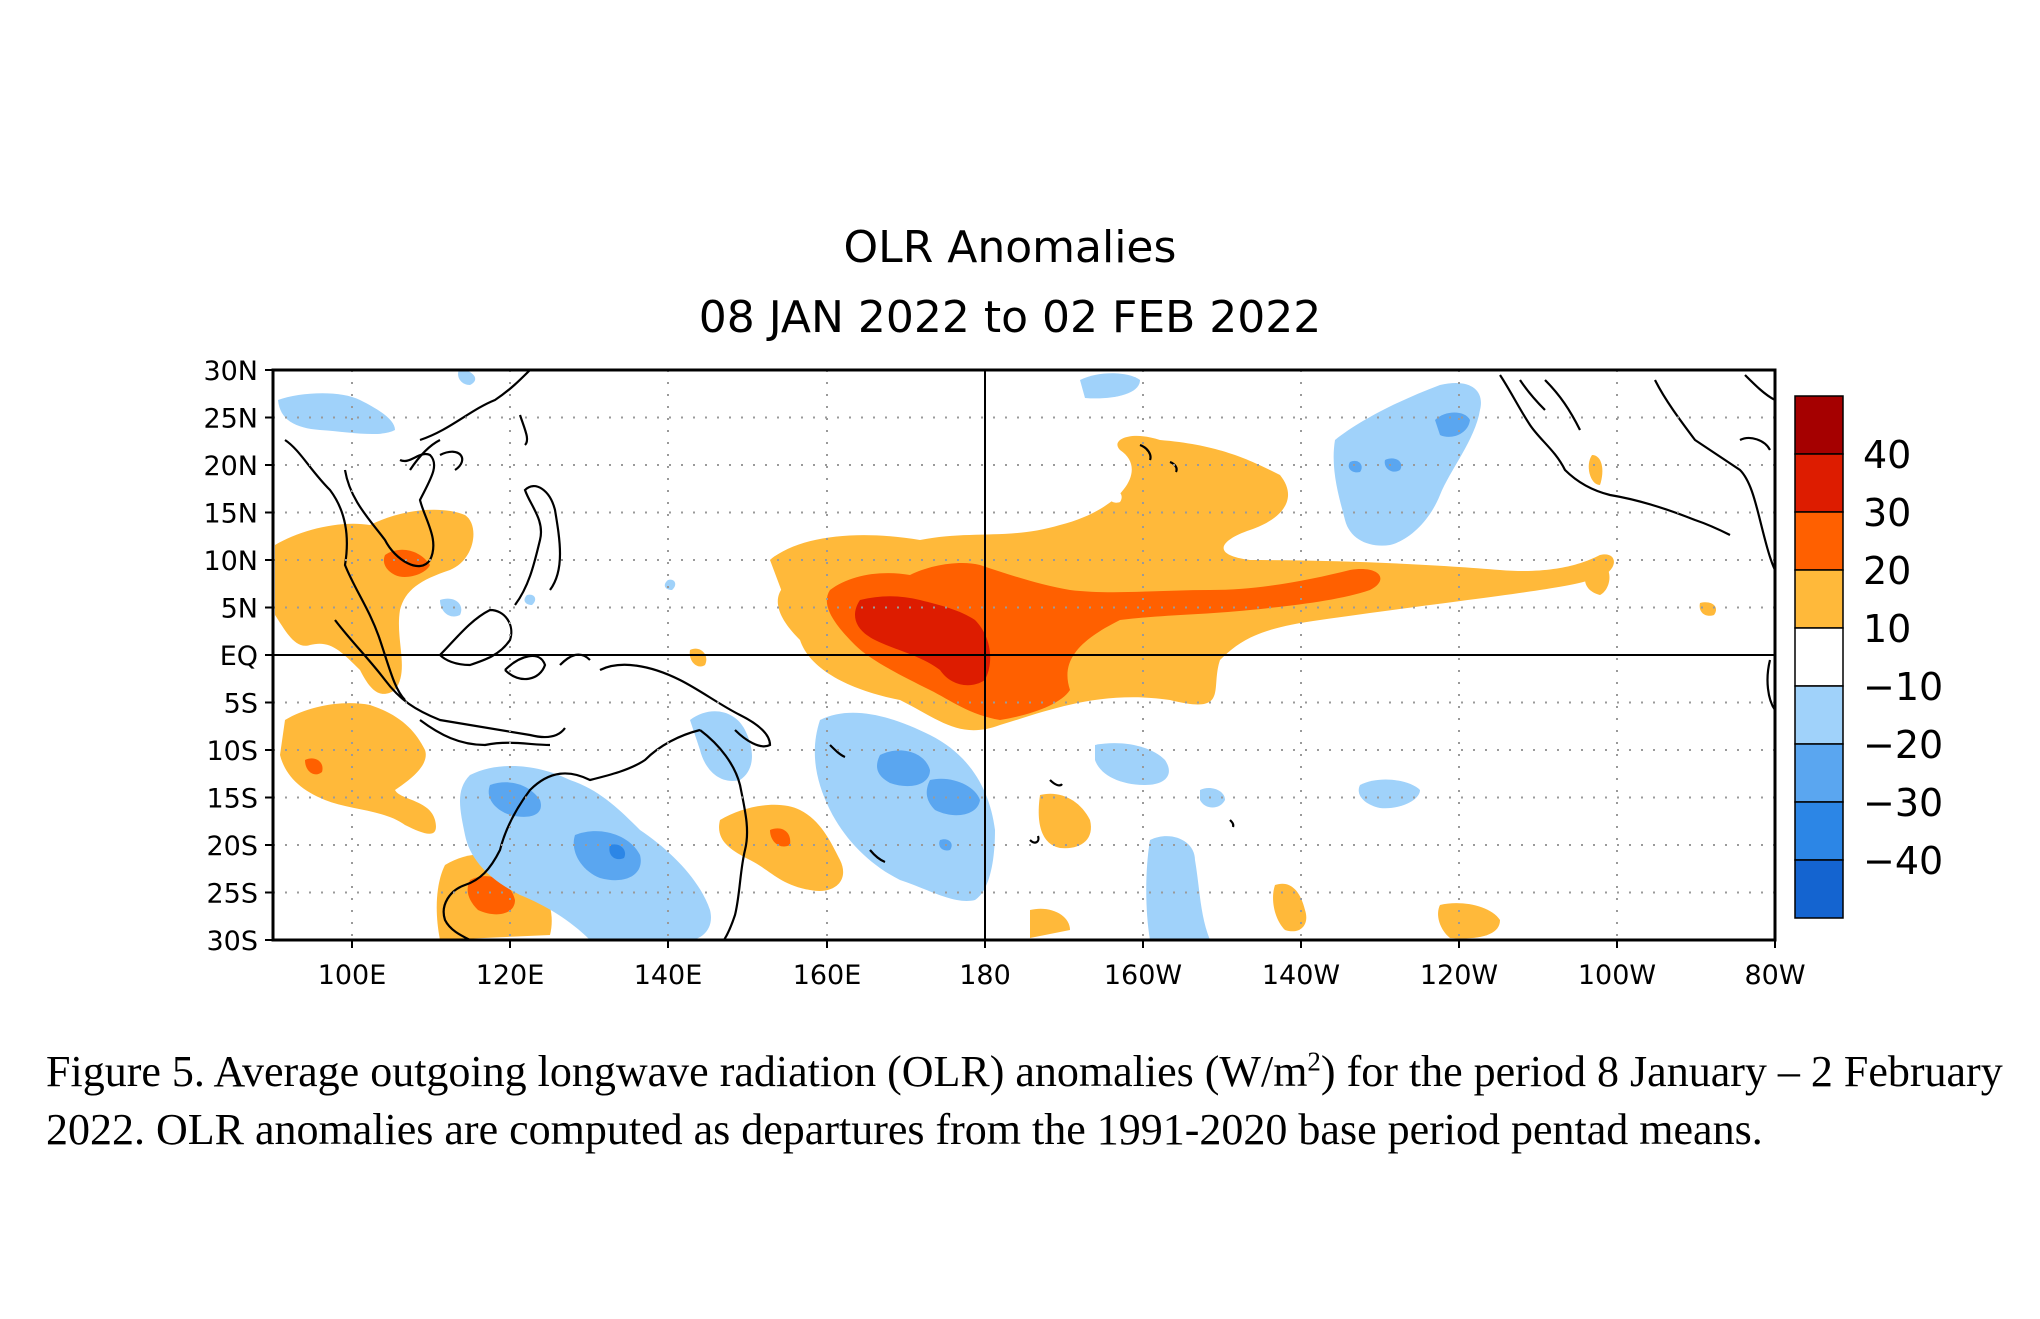  What do you see at coordinates (1063, 944) in the screenshot?
I see `lon-ticks` at bounding box center [1063, 944].